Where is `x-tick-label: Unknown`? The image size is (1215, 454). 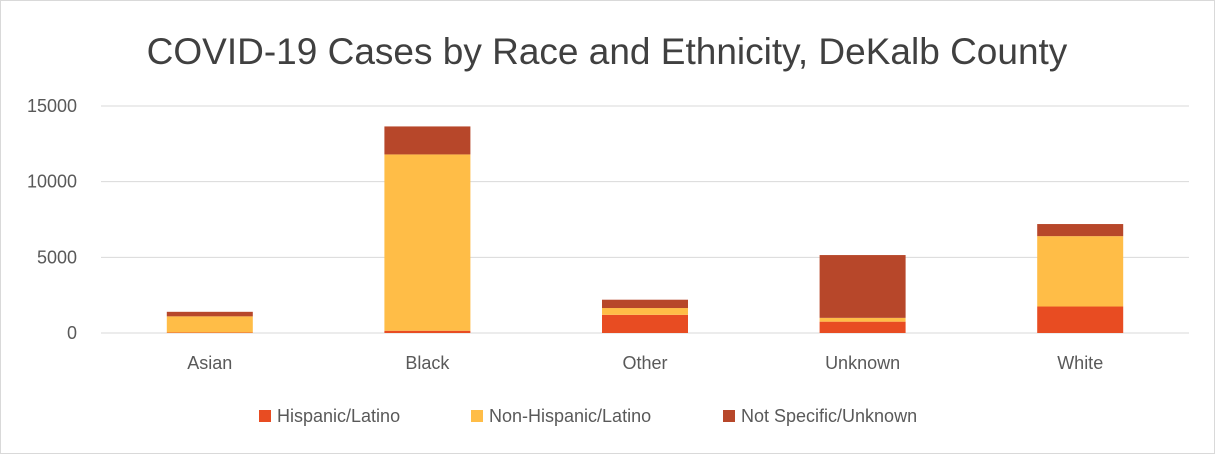 x-tick-label: Unknown is located at coordinates (862, 363).